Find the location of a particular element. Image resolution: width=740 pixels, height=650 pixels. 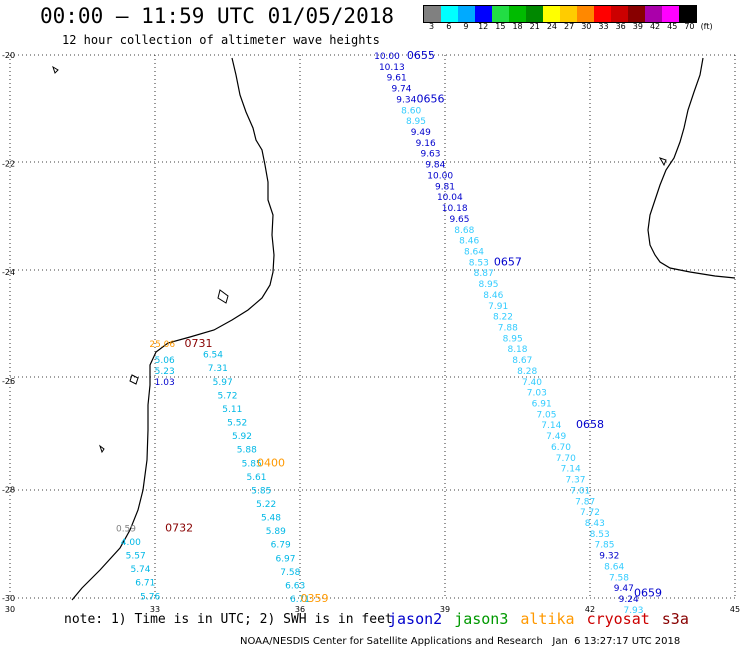

legend-label: 39 is located at coordinates (637, 26).